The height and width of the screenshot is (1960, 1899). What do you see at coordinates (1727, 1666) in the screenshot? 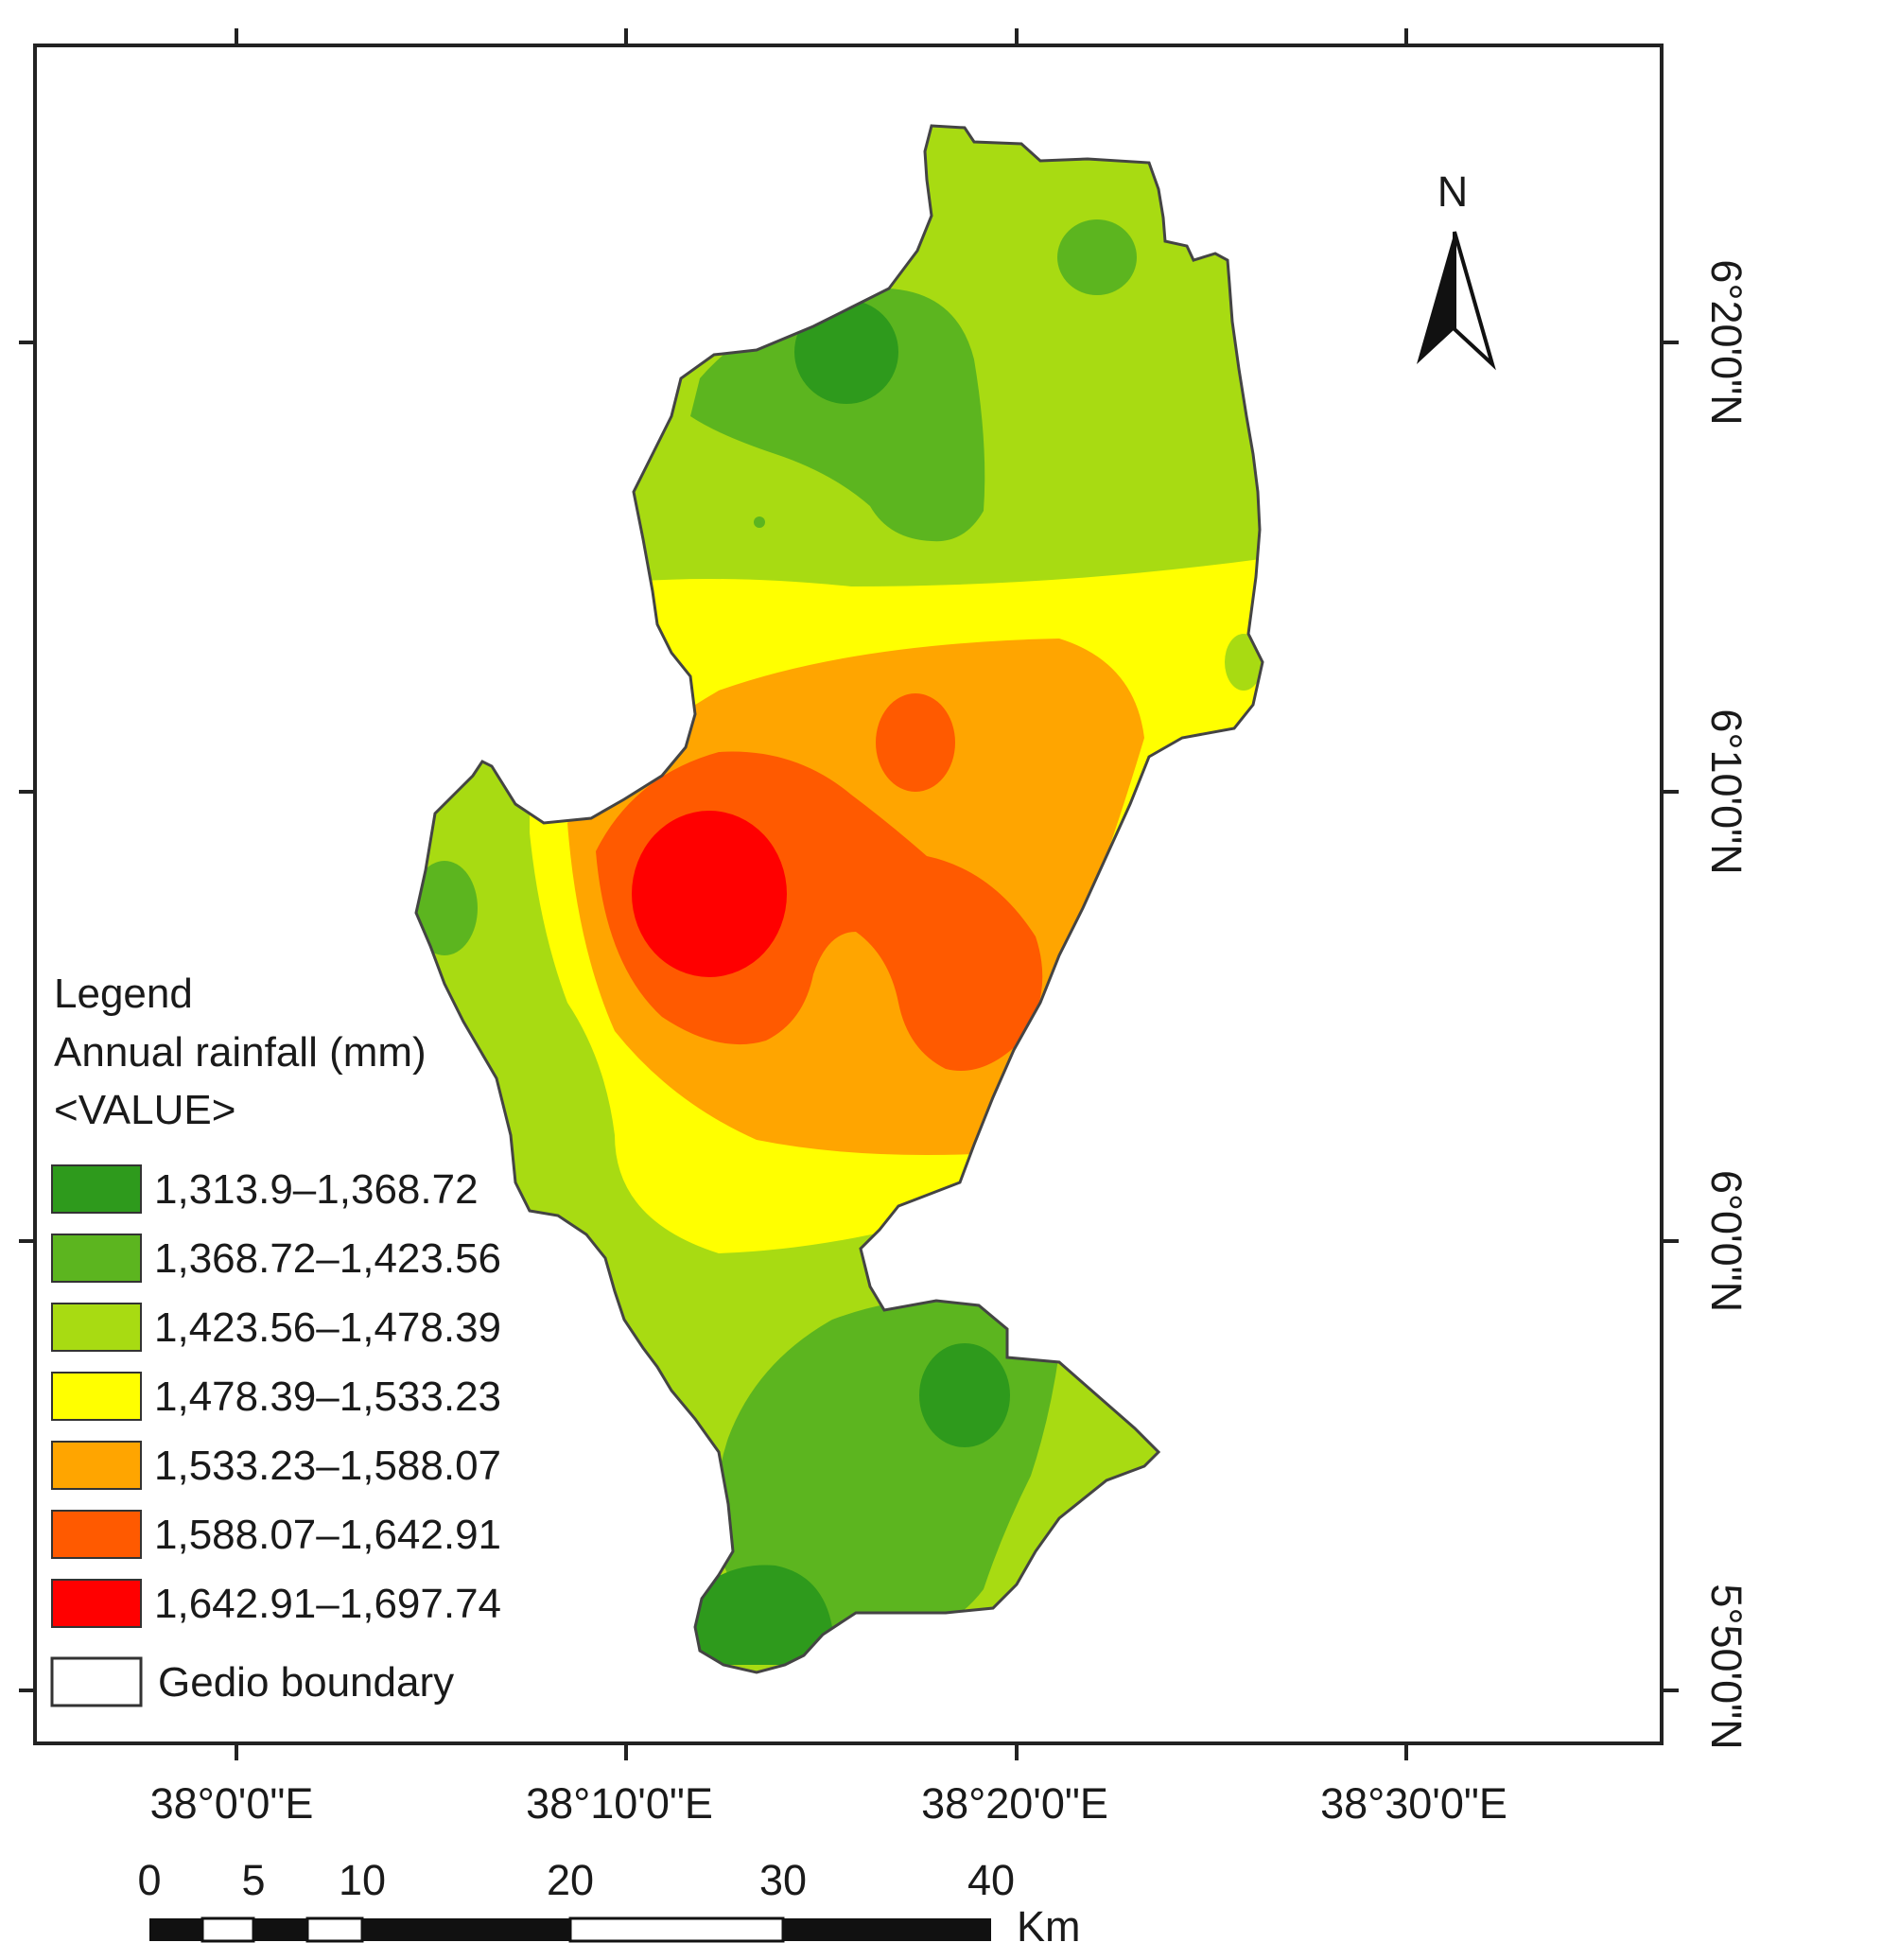
I see `lat-label-5-50: 5°50'0"N` at bounding box center [1727, 1666].